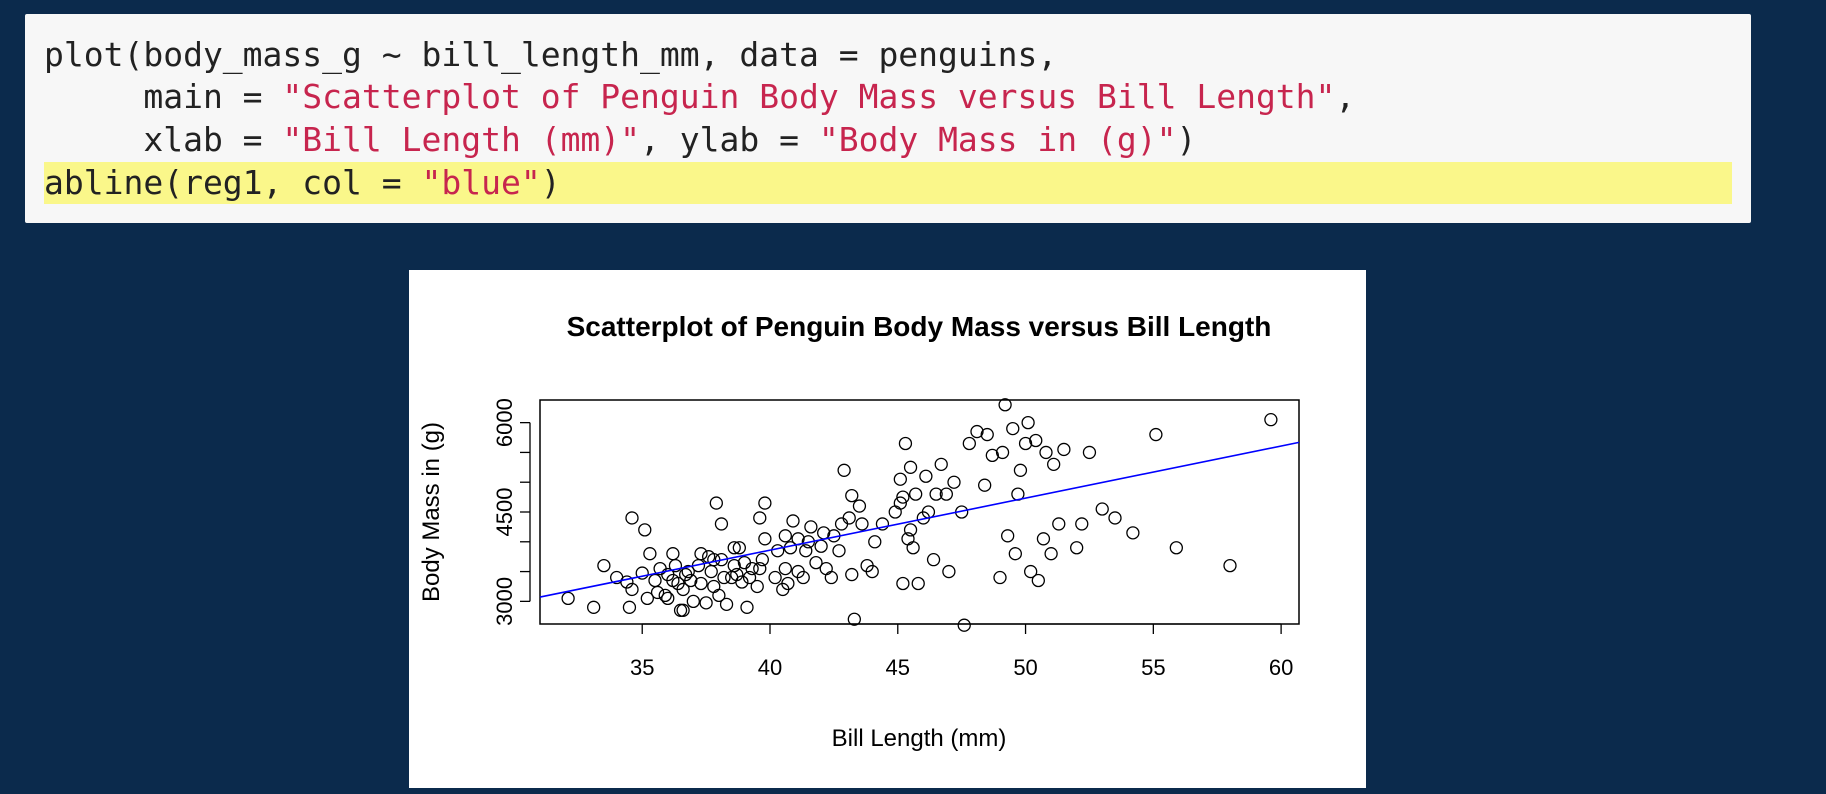  Describe the element at coordinates (919, 738) in the screenshot. I see `x-axis-label: Bill Length (mm)` at that location.